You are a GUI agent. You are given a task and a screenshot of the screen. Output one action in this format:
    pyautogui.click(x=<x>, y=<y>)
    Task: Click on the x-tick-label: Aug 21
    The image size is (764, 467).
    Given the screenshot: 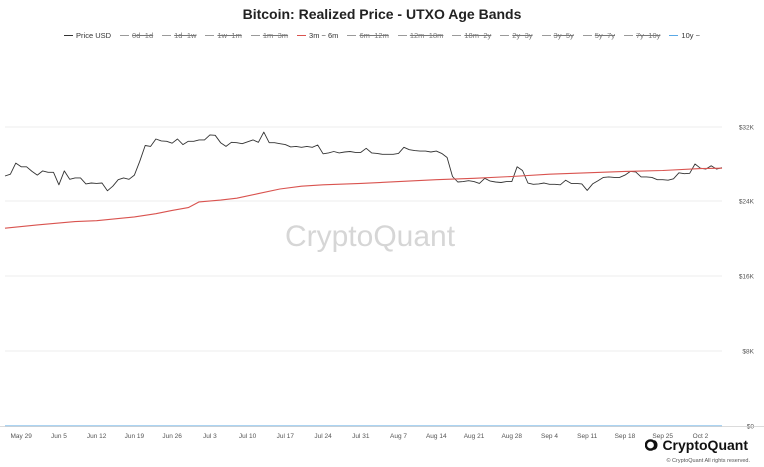 What is the action you would take?
    pyautogui.click(x=474, y=436)
    